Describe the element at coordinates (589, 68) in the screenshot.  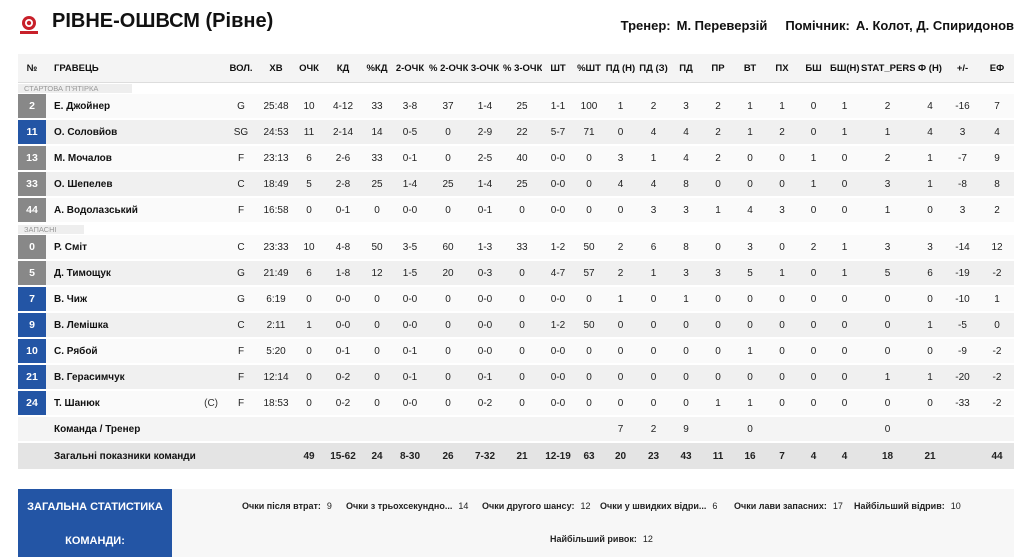
I see `column-header: %ШТ` at that location.